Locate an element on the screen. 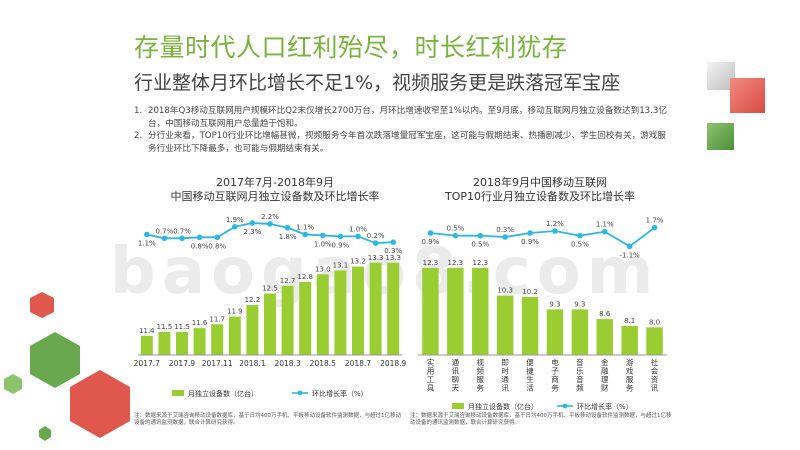 This screenshot has height=450, width=800. chart2-title-line: TOP10行业月独立设备数及环比增长率 is located at coordinates (539, 196).